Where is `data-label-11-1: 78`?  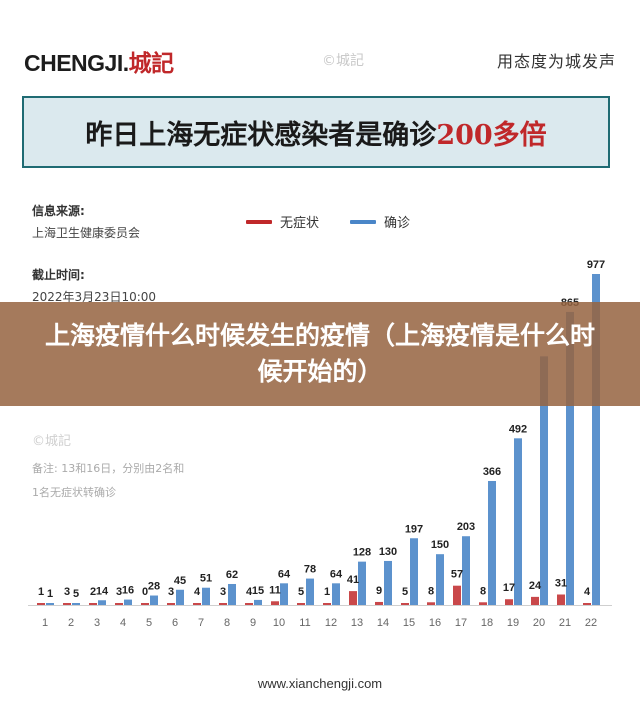
data-label-11-1: 78 is located at coordinates (310, 570).